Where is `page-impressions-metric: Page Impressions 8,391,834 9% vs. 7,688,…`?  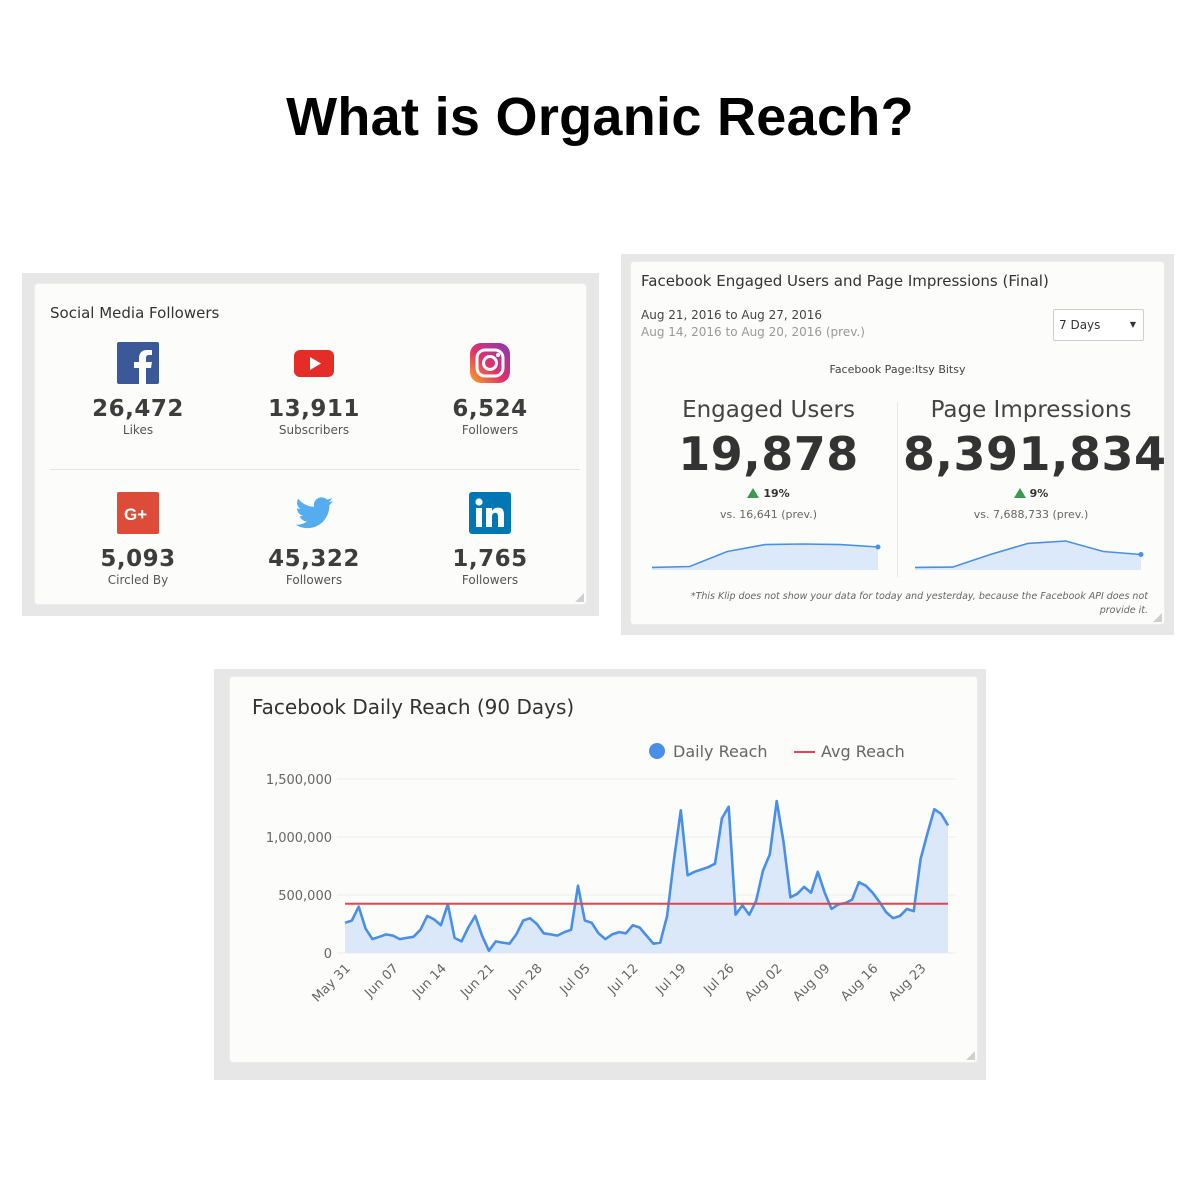 page-impressions-metric: Page Impressions 8,391,834 9% vs. 7,688,… is located at coordinates (1035, 459).